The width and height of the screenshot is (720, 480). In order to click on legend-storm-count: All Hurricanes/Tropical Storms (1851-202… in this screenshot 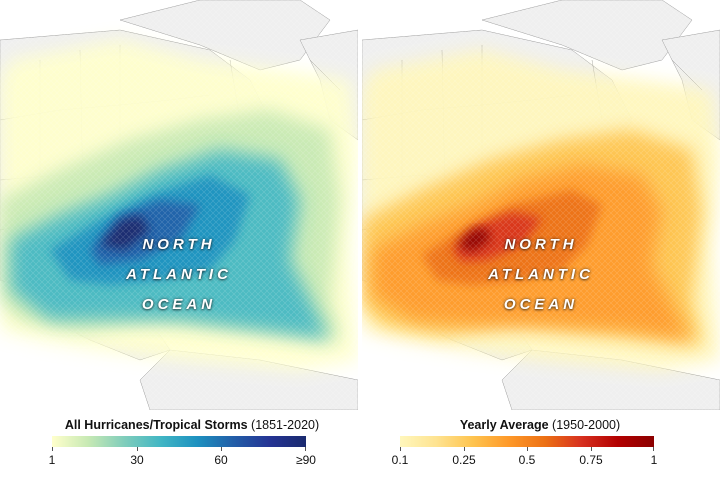, I will do `click(192, 442)`.